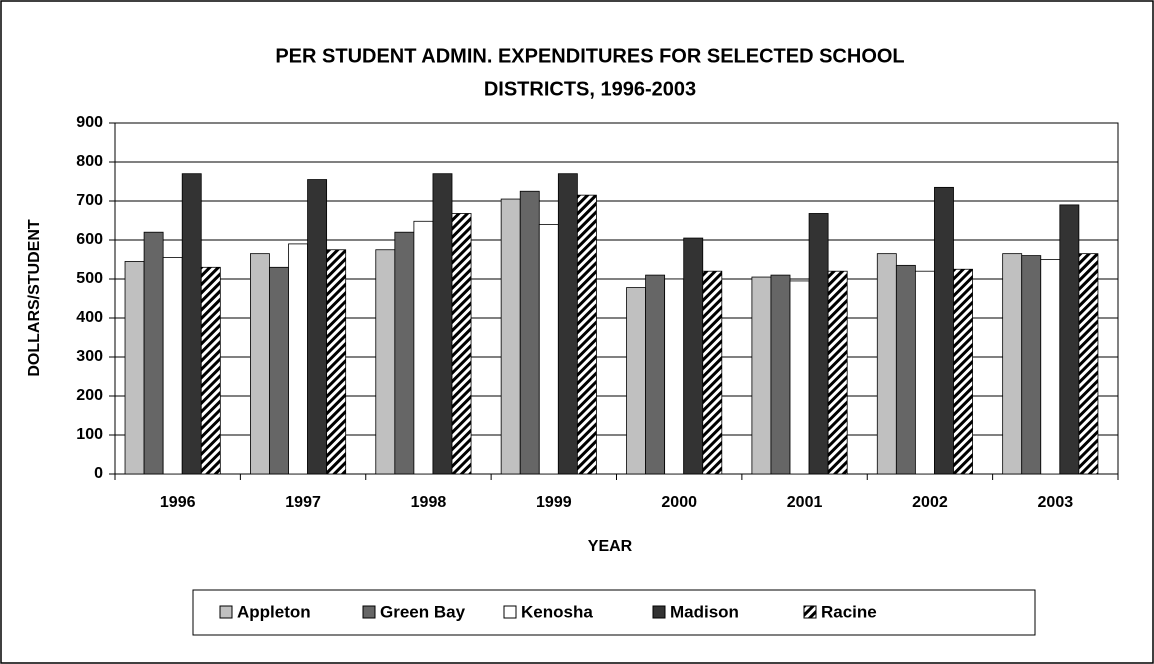  I want to click on legend-label: Green Bay, so click(423, 611).